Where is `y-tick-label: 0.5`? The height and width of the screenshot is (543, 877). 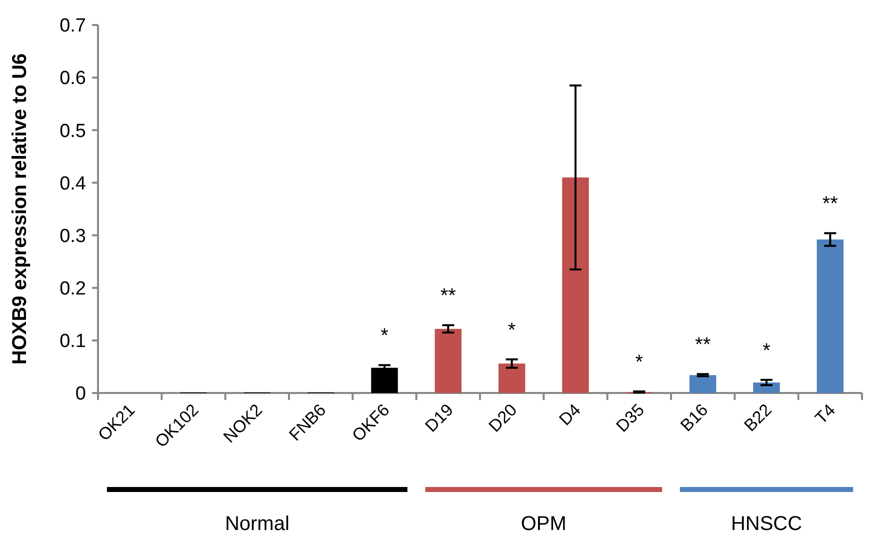
y-tick-label: 0.5 is located at coordinates (73, 131).